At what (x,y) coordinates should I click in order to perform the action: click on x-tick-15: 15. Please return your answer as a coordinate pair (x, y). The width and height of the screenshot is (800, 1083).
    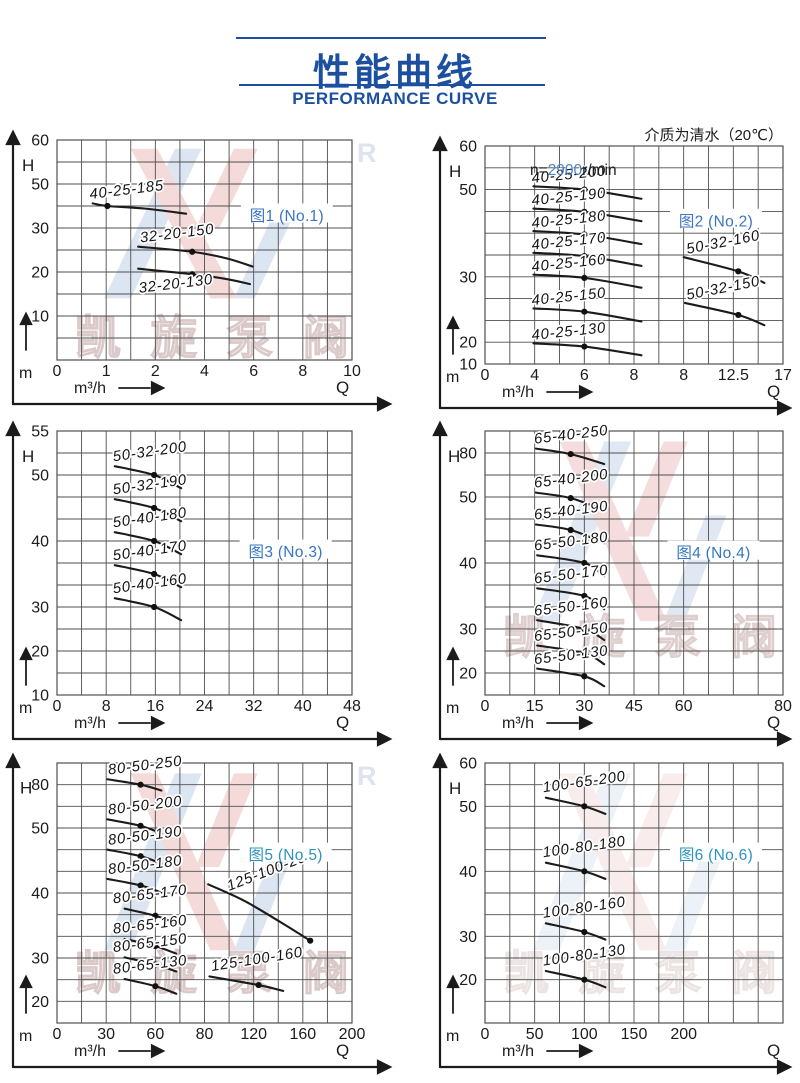
    Looking at the image, I should click on (535, 706).